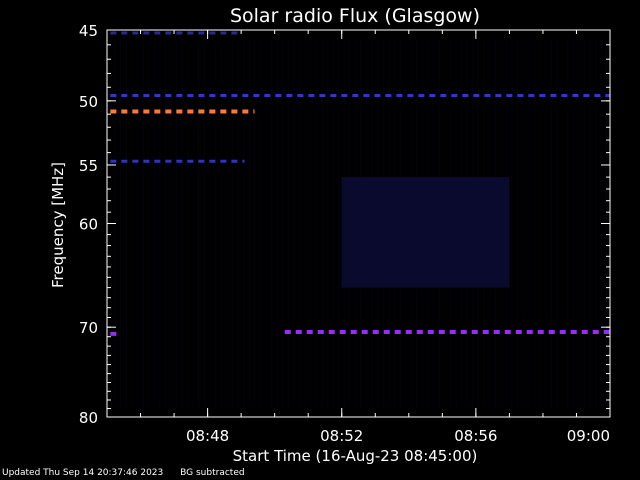 The width and height of the screenshot is (640, 480). I want to click on y-tick-label: 55, so click(88, 166).